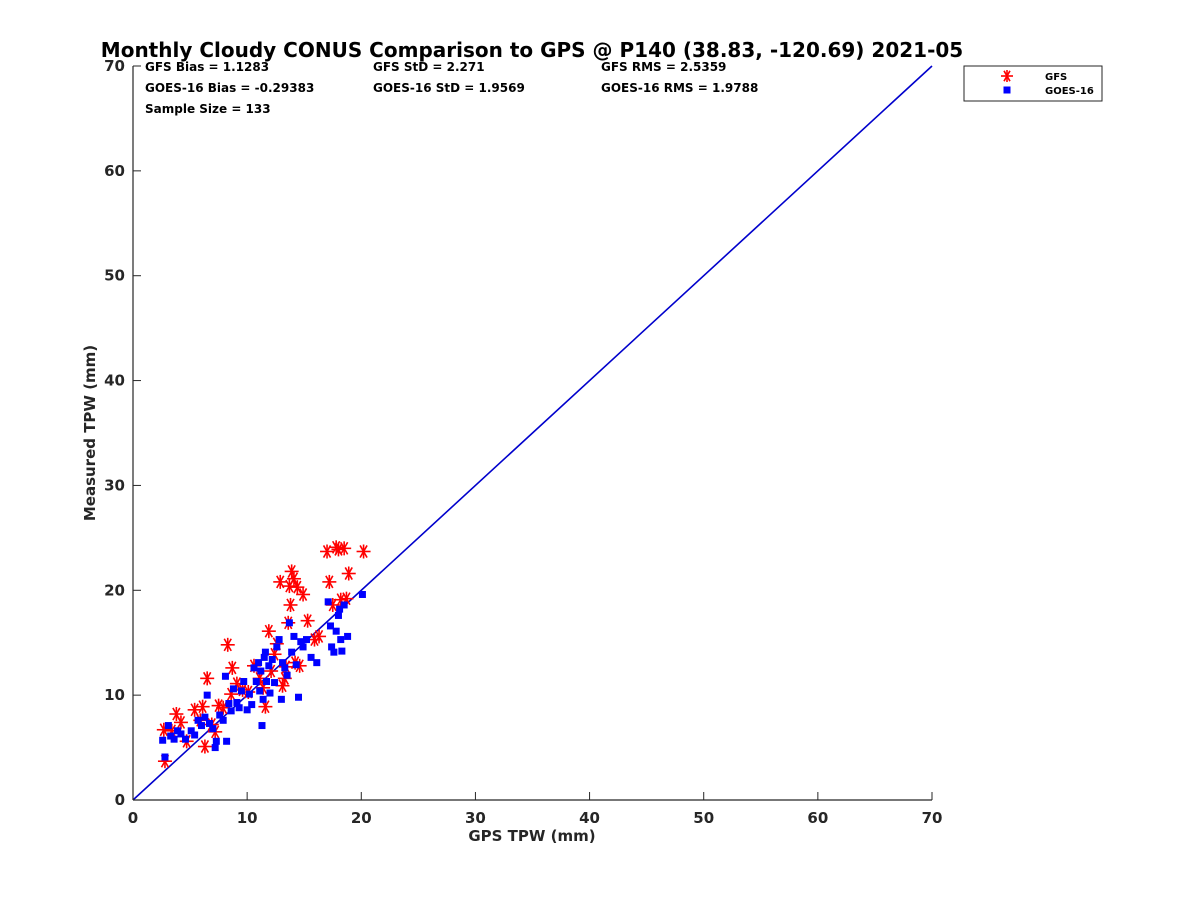 The image size is (1200, 900). I want to click on x-tick-label: 0, so click(133, 818).